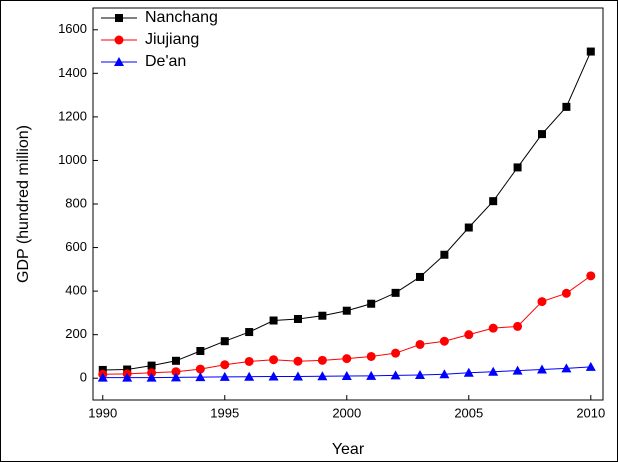 This screenshot has width=618, height=462. Describe the element at coordinates (181, 17) in the screenshot. I see `legend-label: Nanchang` at that location.